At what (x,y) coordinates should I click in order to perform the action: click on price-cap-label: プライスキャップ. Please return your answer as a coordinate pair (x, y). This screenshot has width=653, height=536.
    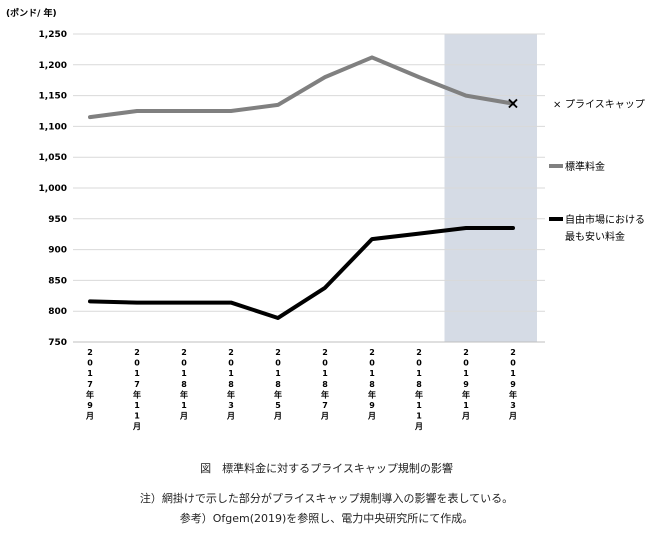
    Looking at the image, I should click on (605, 105).